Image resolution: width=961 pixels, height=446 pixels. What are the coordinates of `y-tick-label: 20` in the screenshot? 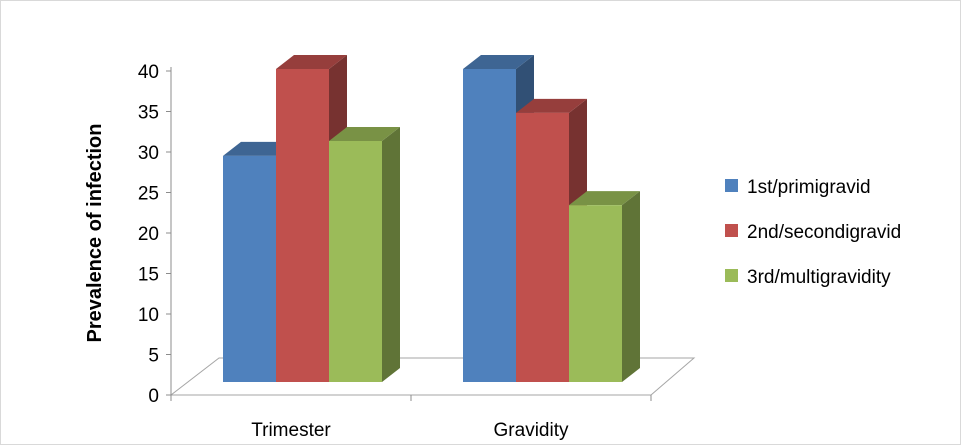 It's located at (148, 234).